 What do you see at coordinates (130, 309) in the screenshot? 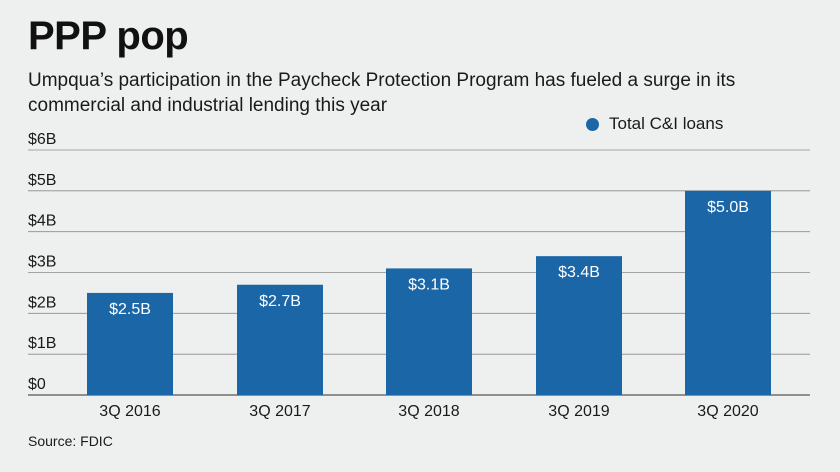
I see `bar-value-label: $2.5B` at bounding box center [130, 309].